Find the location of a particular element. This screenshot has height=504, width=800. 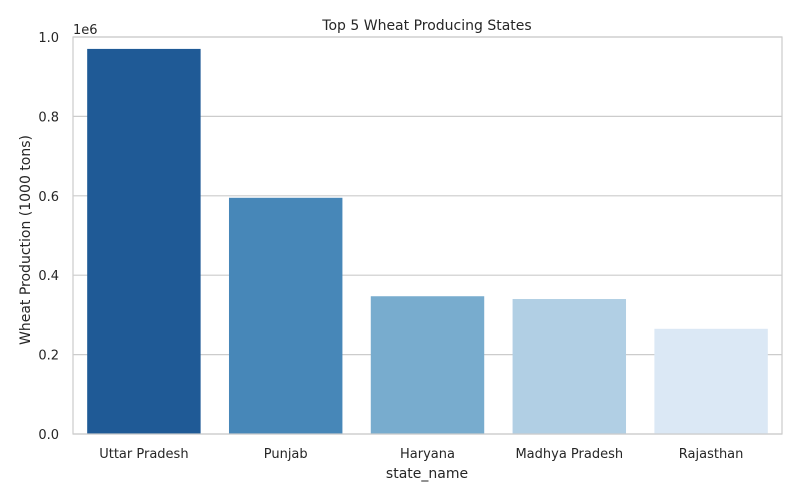

y-axis-label: Wheat Production (1000 tons) is located at coordinates (26, 240).